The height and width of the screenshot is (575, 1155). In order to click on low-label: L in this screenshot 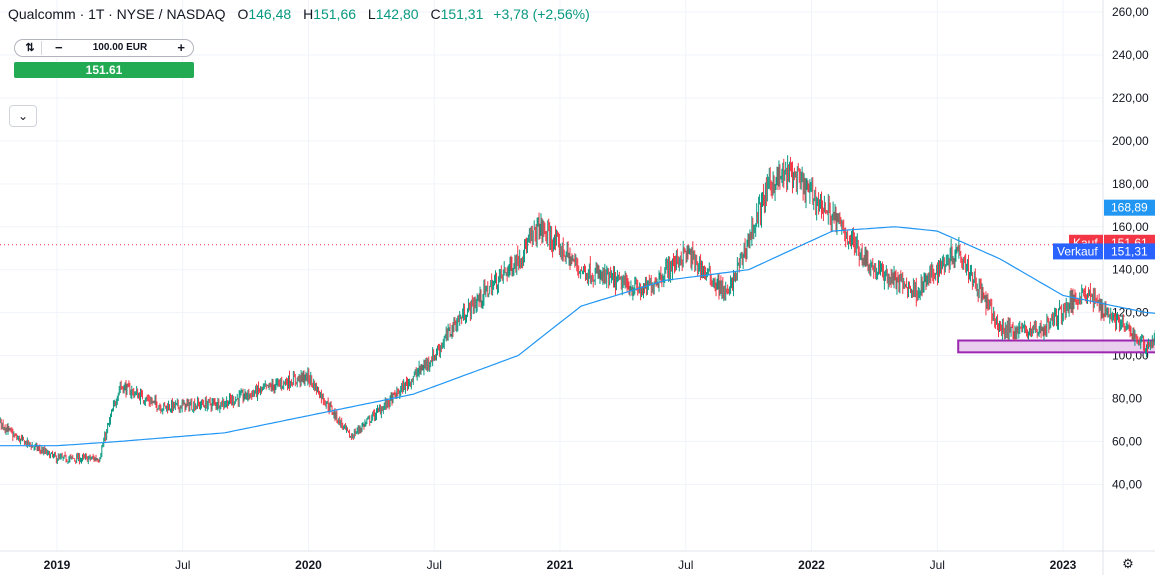, I will do `click(371, 14)`.